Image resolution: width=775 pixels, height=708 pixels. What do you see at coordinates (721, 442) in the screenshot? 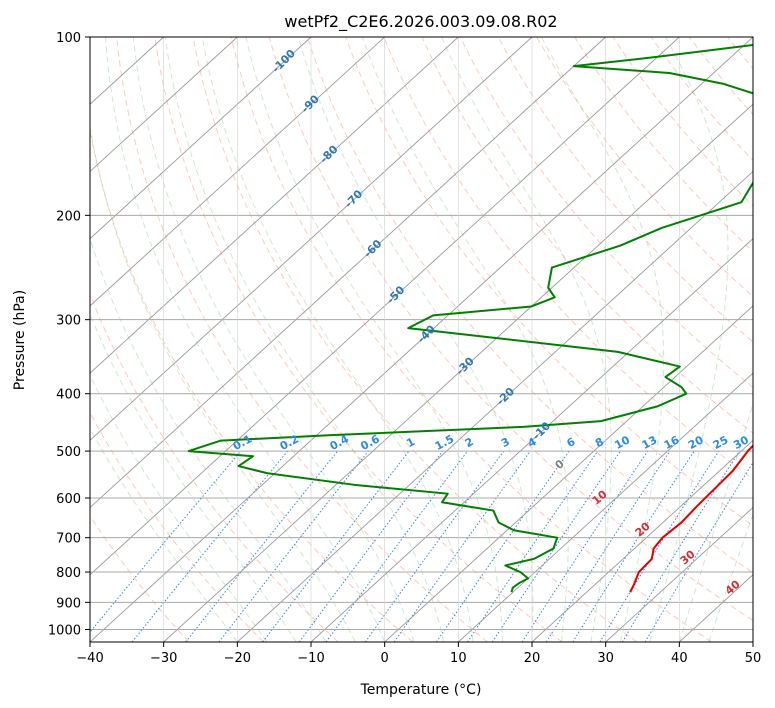
I see `mixing-ratio-label: 25` at bounding box center [721, 442].